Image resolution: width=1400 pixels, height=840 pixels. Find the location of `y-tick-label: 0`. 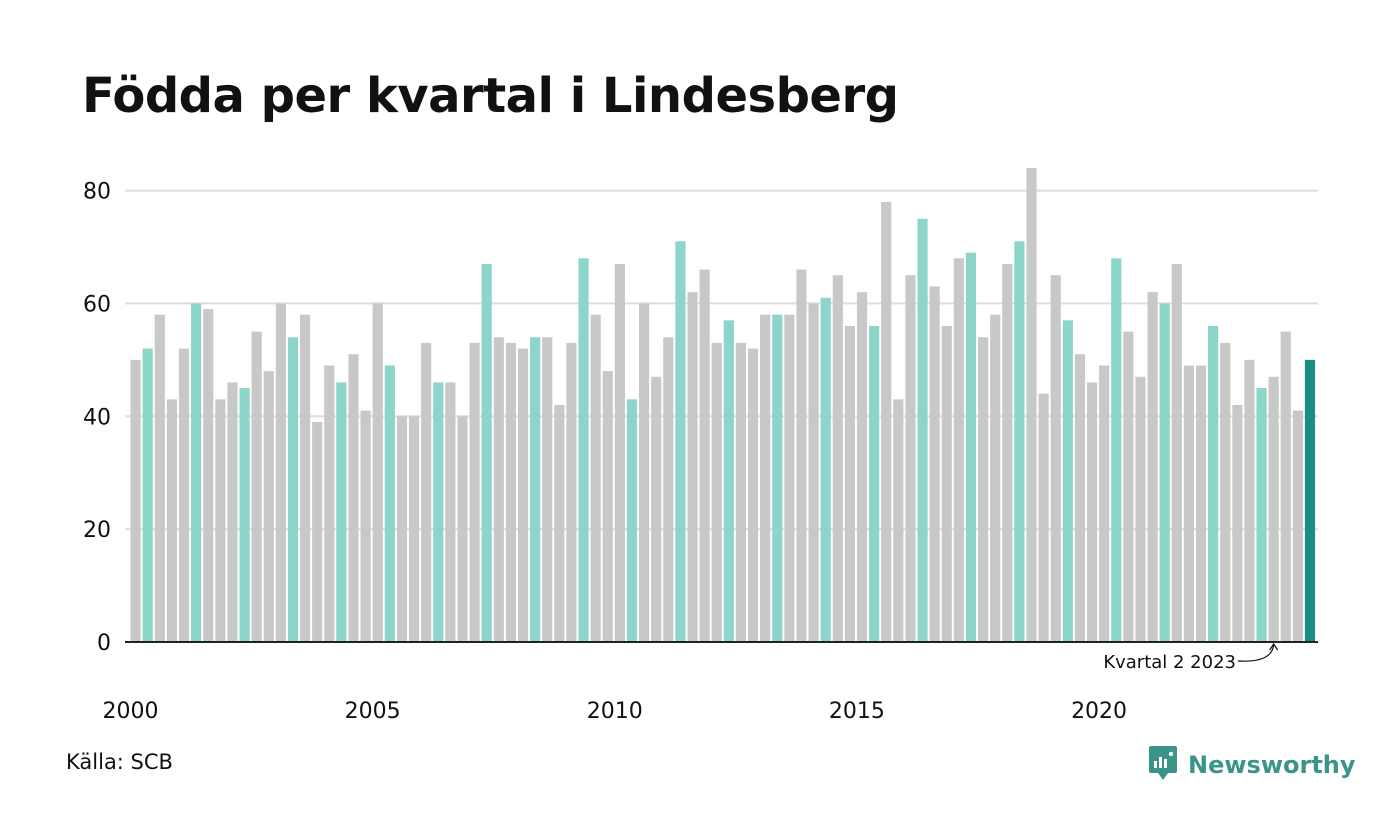

y-tick-label: 0 is located at coordinates (104, 643).